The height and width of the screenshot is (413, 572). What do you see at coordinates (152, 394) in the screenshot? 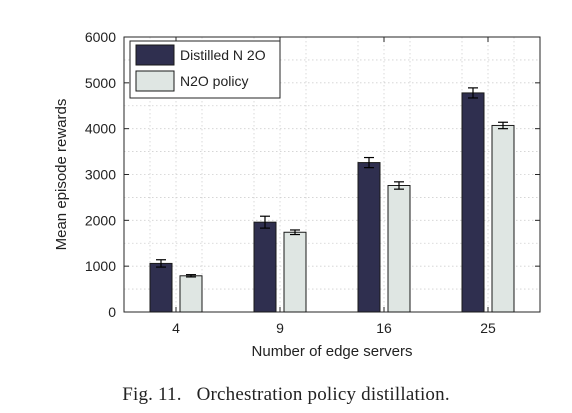
I see `caption-label: Fig. 11.` at bounding box center [152, 394].